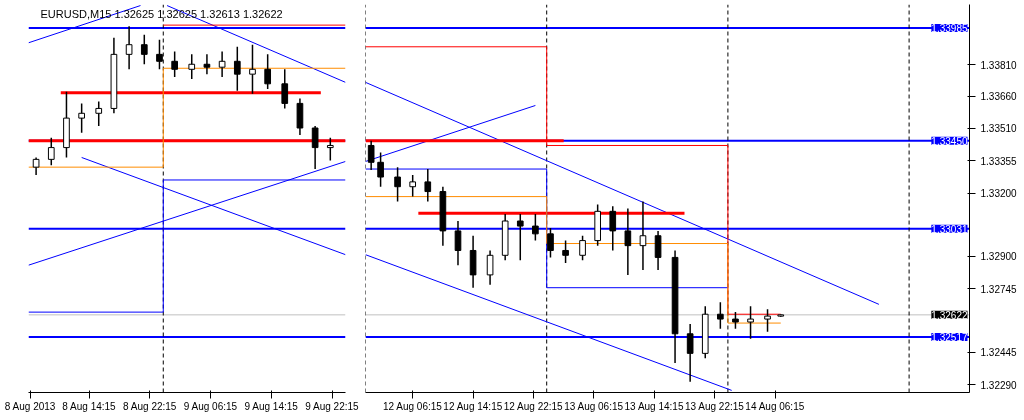 The height and width of the screenshot is (420, 1024). I want to click on x-tick-label: 8 Aug 2013, so click(30, 406).